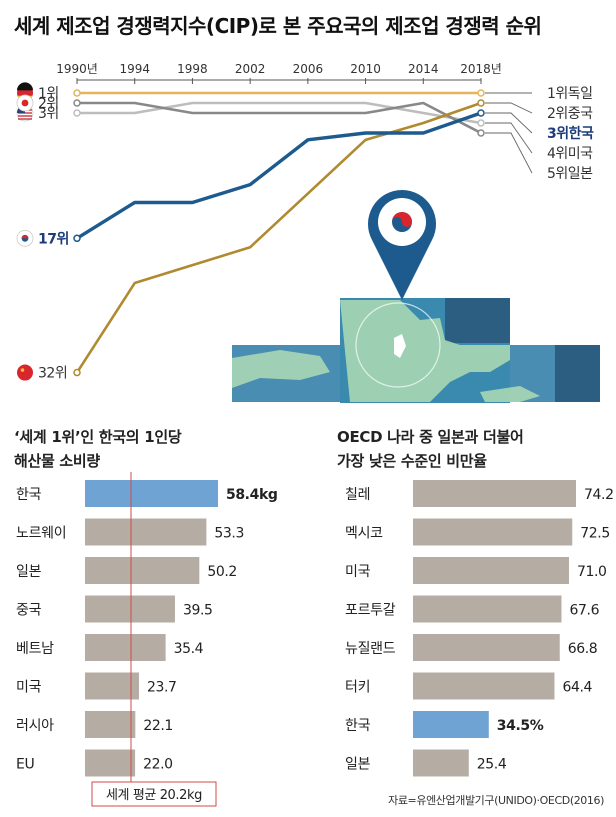 The height and width of the screenshot is (817, 616). Describe the element at coordinates (162, 688) in the screenshot. I see `value-label: 23.7` at that location.